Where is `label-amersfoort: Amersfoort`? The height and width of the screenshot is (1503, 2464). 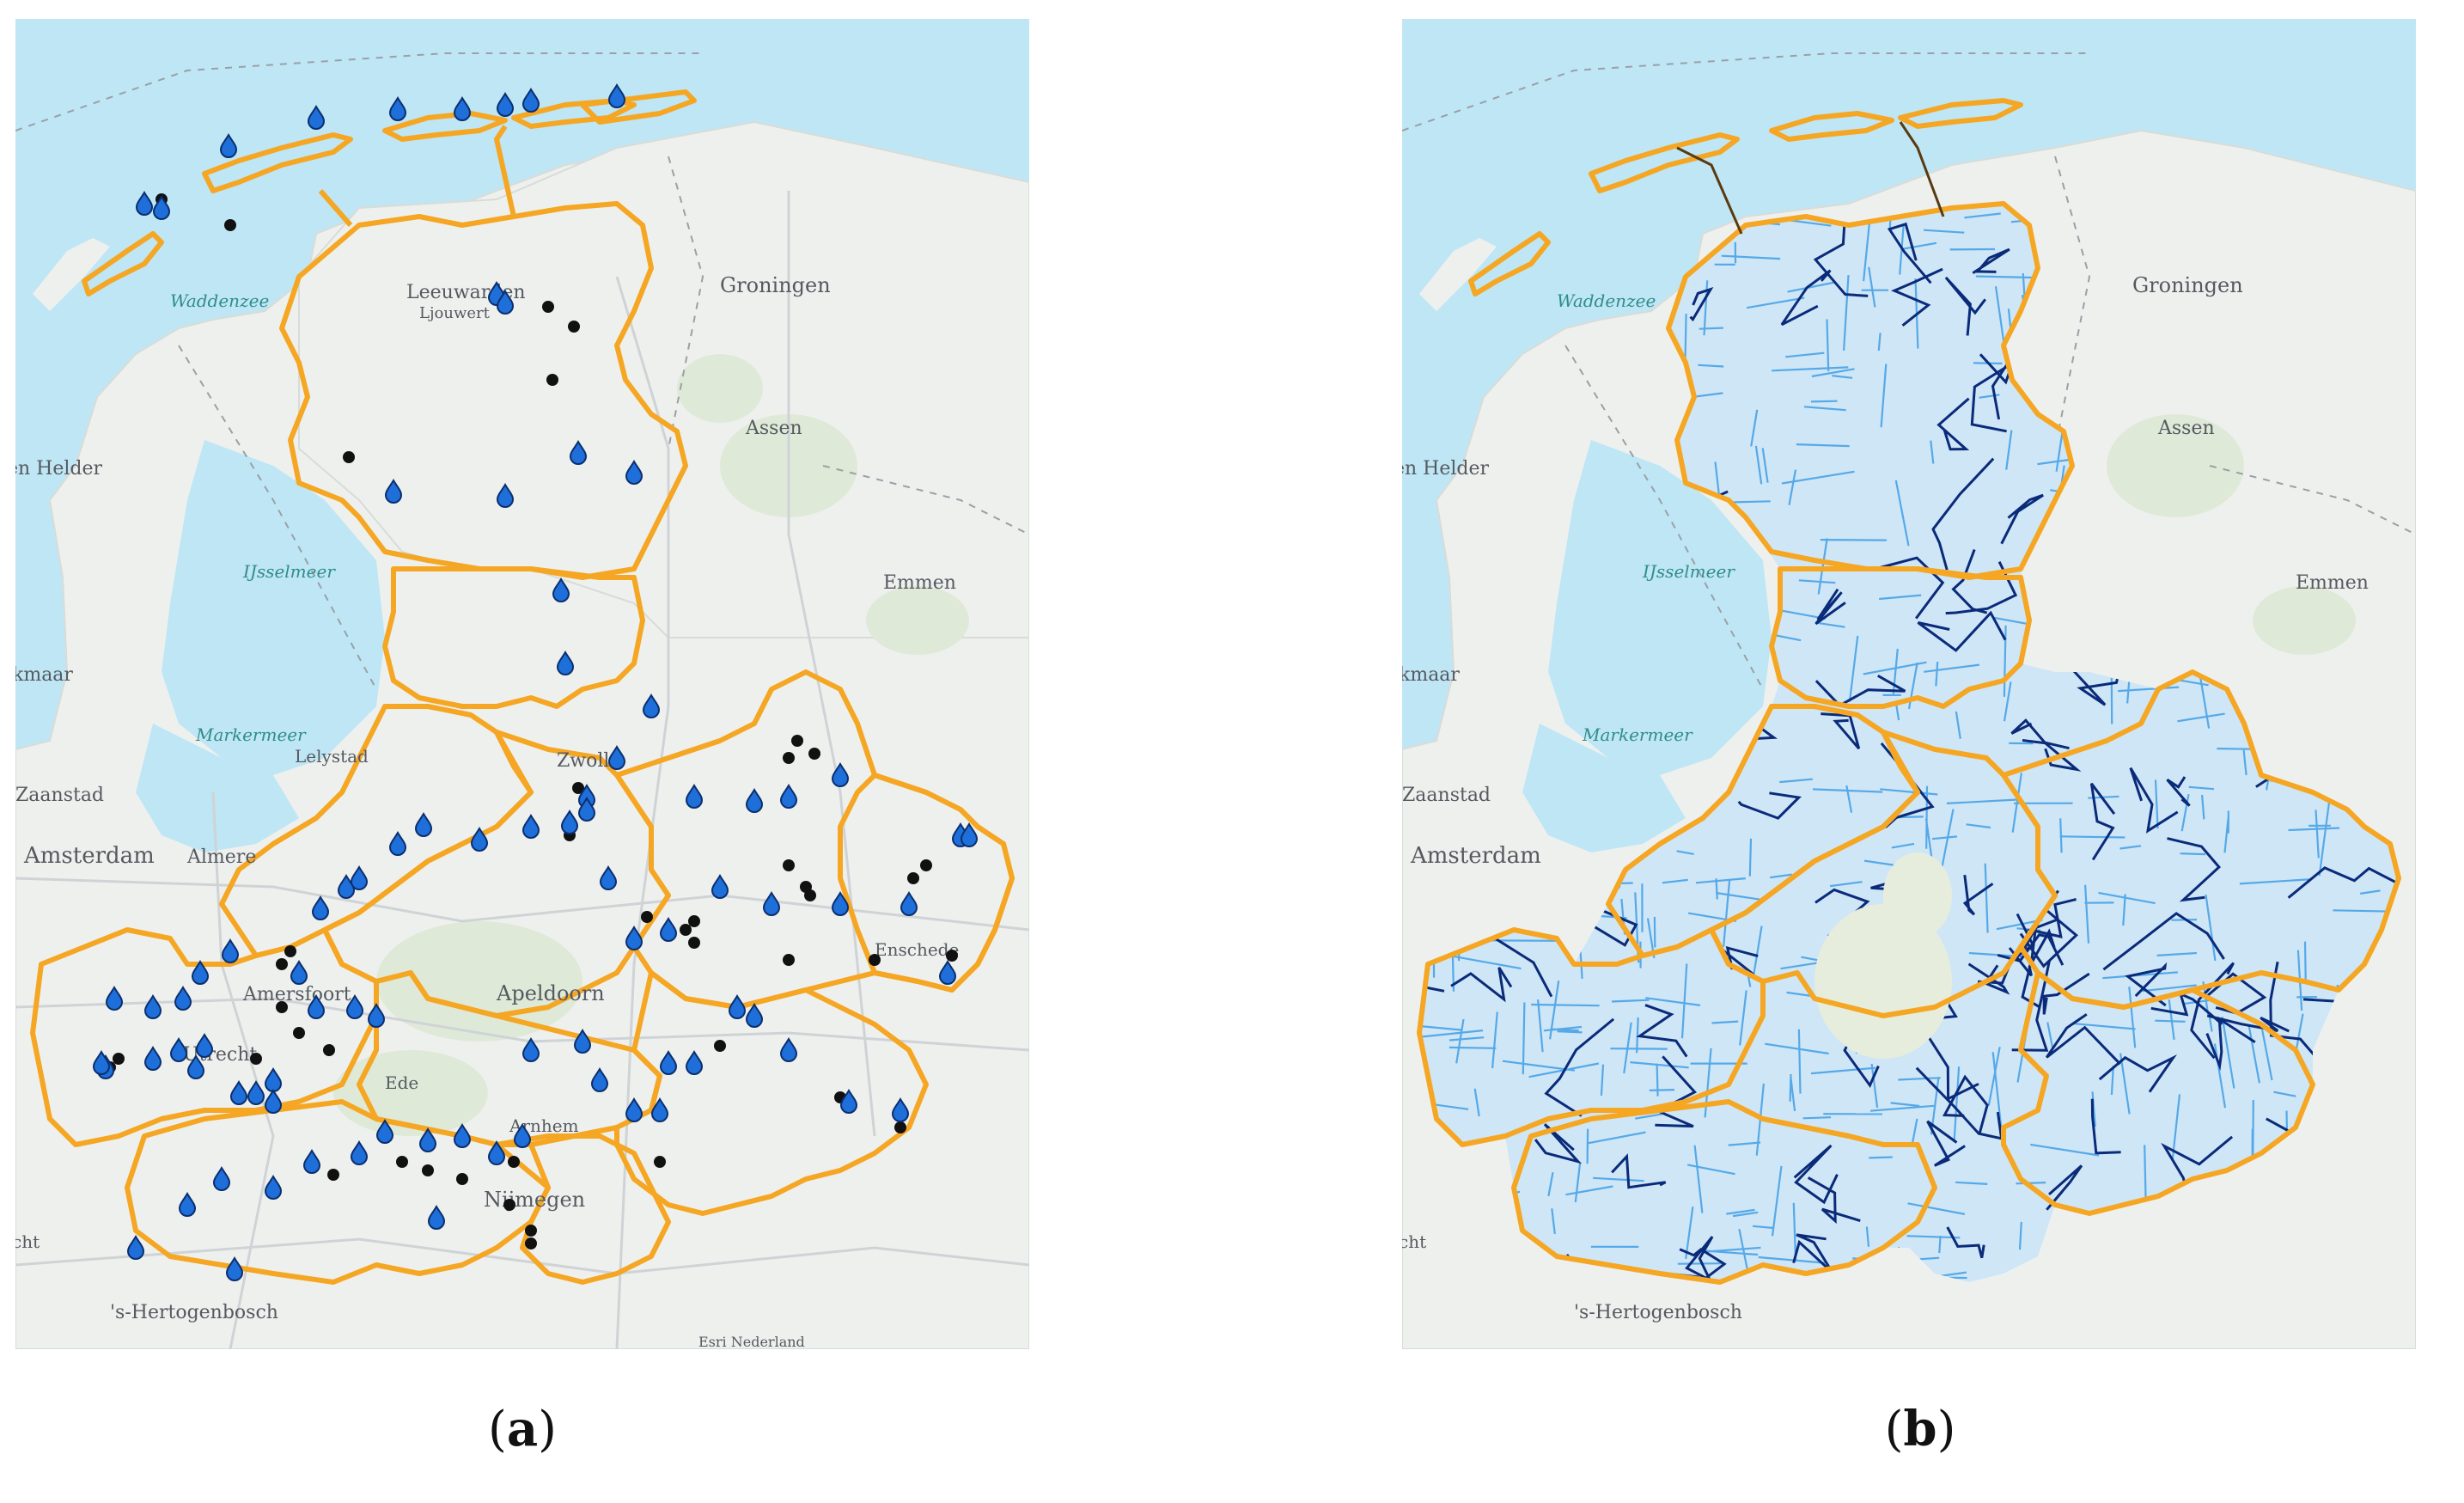
label-amersfoort: Amersfoort is located at coordinates (296, 994).